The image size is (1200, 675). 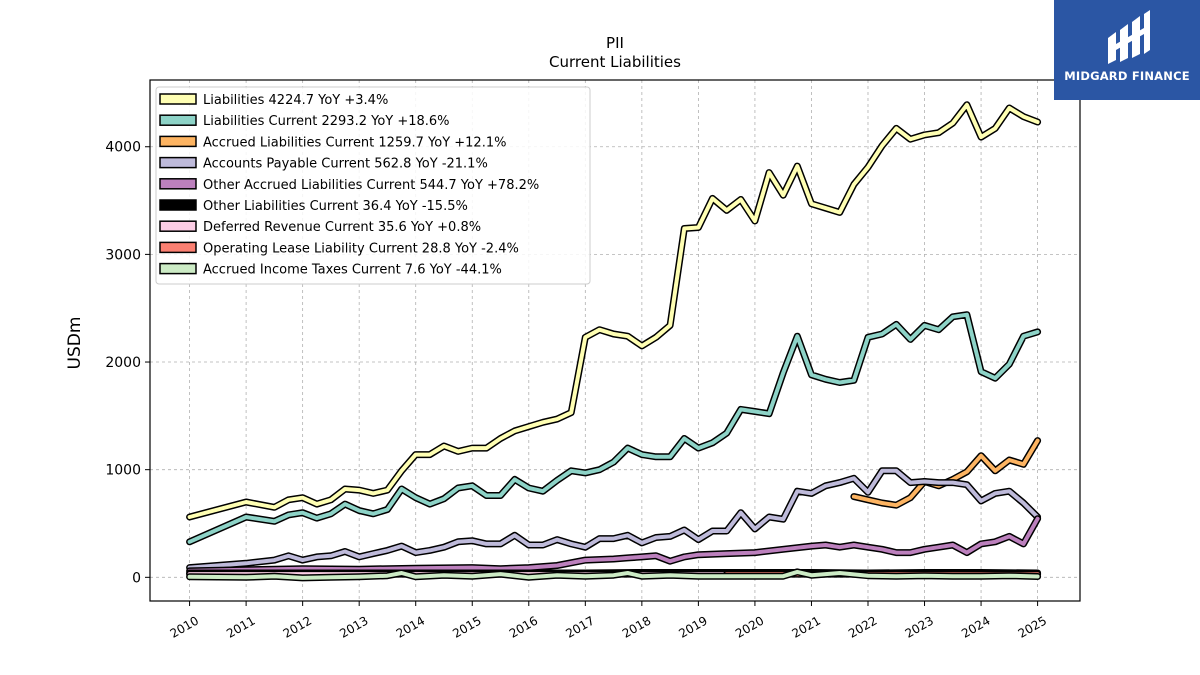 What do you see at coordinates (75, 343) in the screenshot?
I see `y-axis-label: USDm` at bounding box center [75, 343].